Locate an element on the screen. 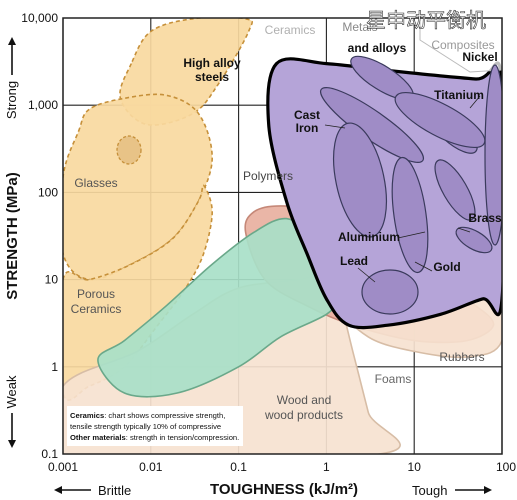 This screenshot has width=517, height=500. x-high-label: Tough is located at coordinates (429, 490).